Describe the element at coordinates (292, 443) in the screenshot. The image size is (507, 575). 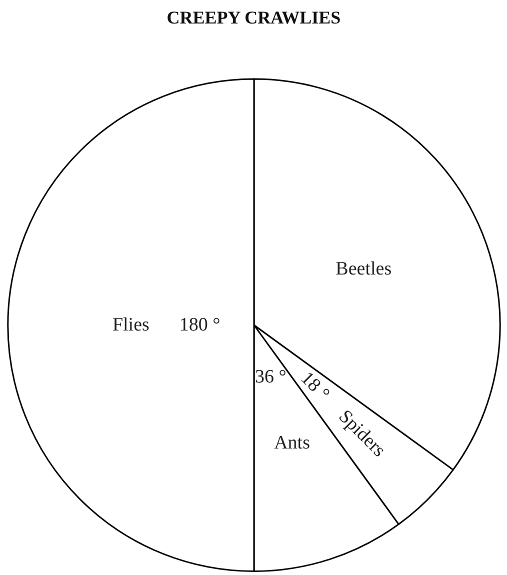
I see `slice-label: Ants` at that location.